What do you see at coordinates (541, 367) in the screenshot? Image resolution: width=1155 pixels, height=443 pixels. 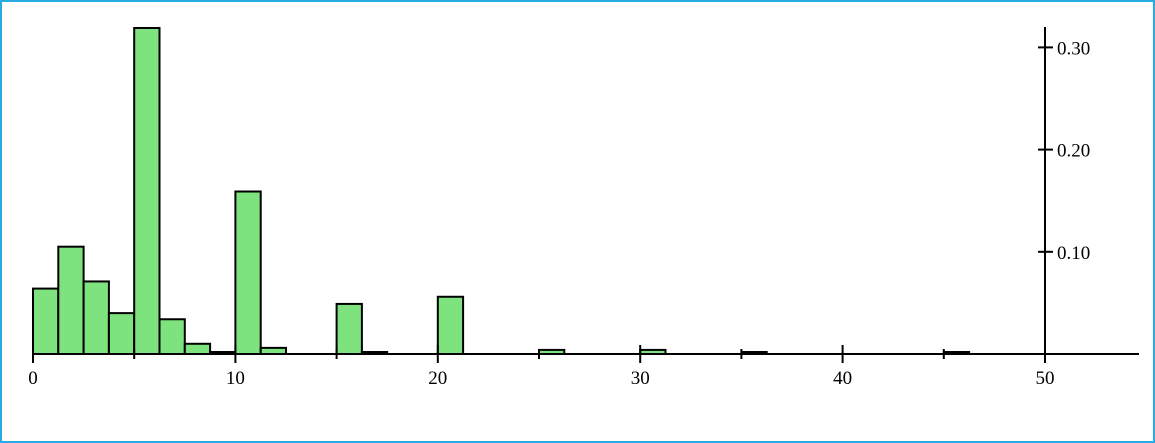 I see `x-ticks-group: 0 10 20 30 40 50` at bounding box center [541, 367].